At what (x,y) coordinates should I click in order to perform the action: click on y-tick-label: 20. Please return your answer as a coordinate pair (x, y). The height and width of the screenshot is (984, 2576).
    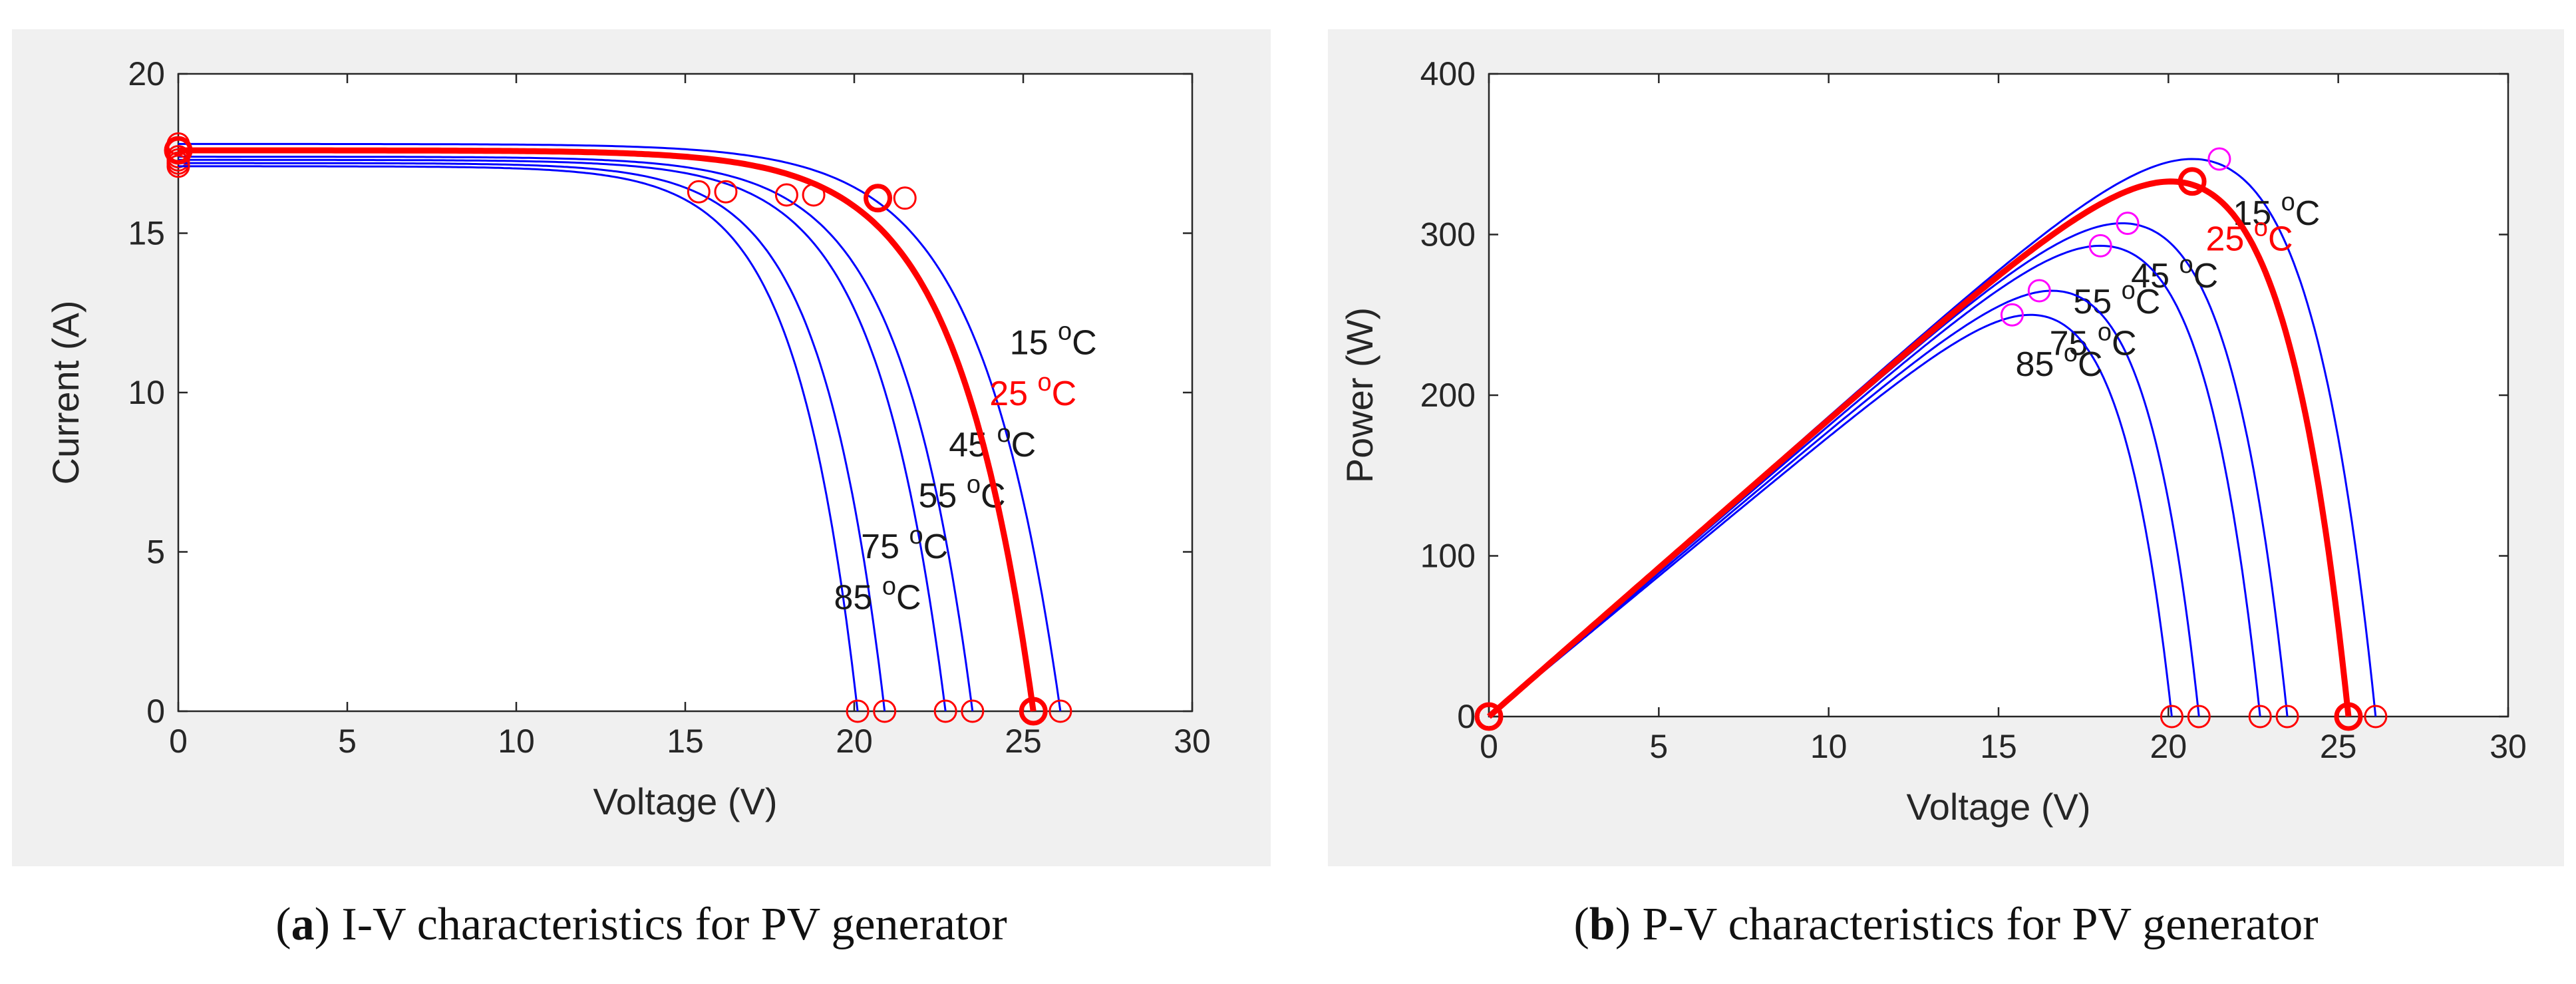
    Looking at the image, I should click on (146, 73).